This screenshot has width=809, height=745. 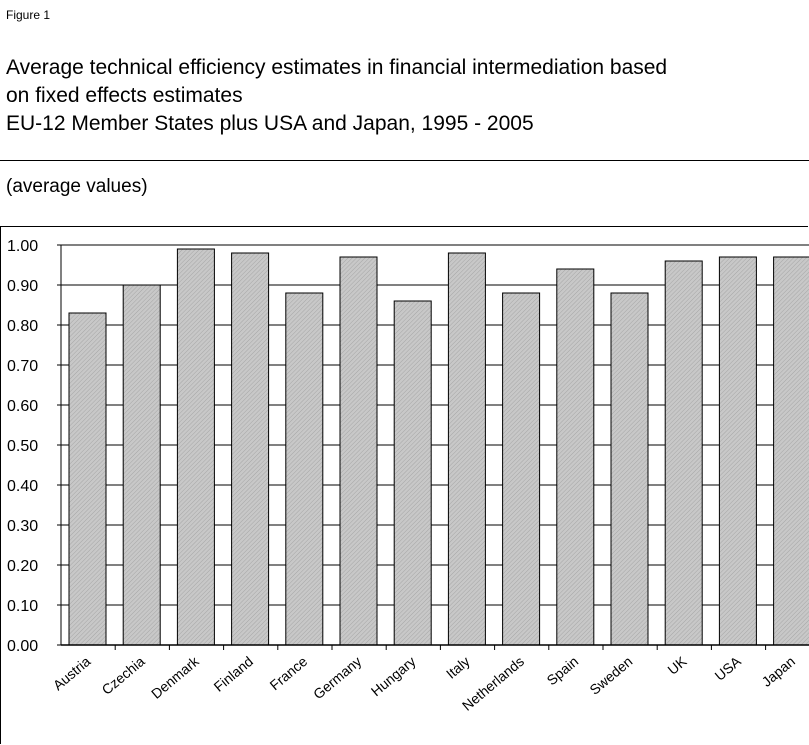 What do you see at coordinates (412, 473) in the screenshot?
I see `bar-hungary` at bounding box center [412, 473].